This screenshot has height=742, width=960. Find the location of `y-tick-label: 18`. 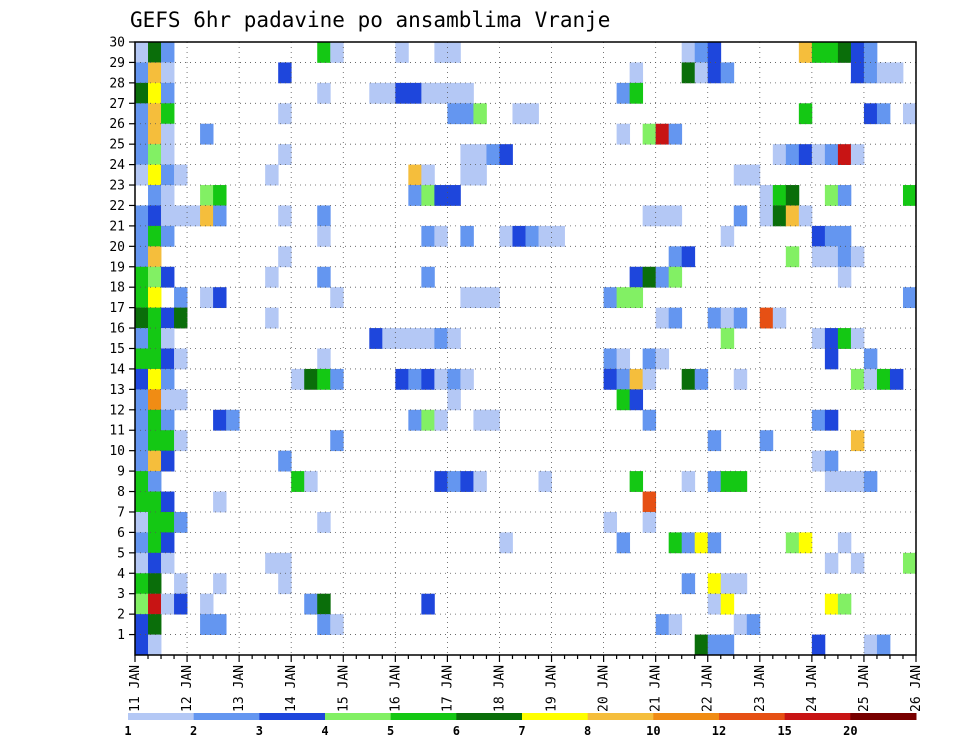

y-tick-label: 18 is located at coordinates (117, 288).